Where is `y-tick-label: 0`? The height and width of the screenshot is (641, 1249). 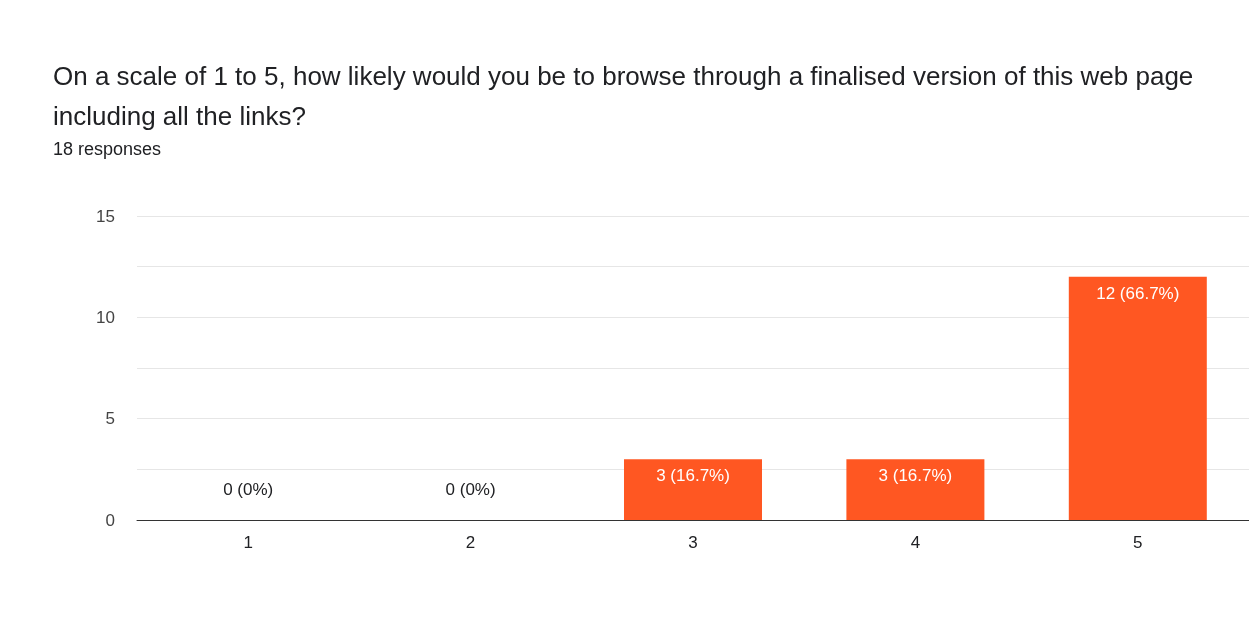
y-tick-label: 0 is located at coordinates (110, 520).